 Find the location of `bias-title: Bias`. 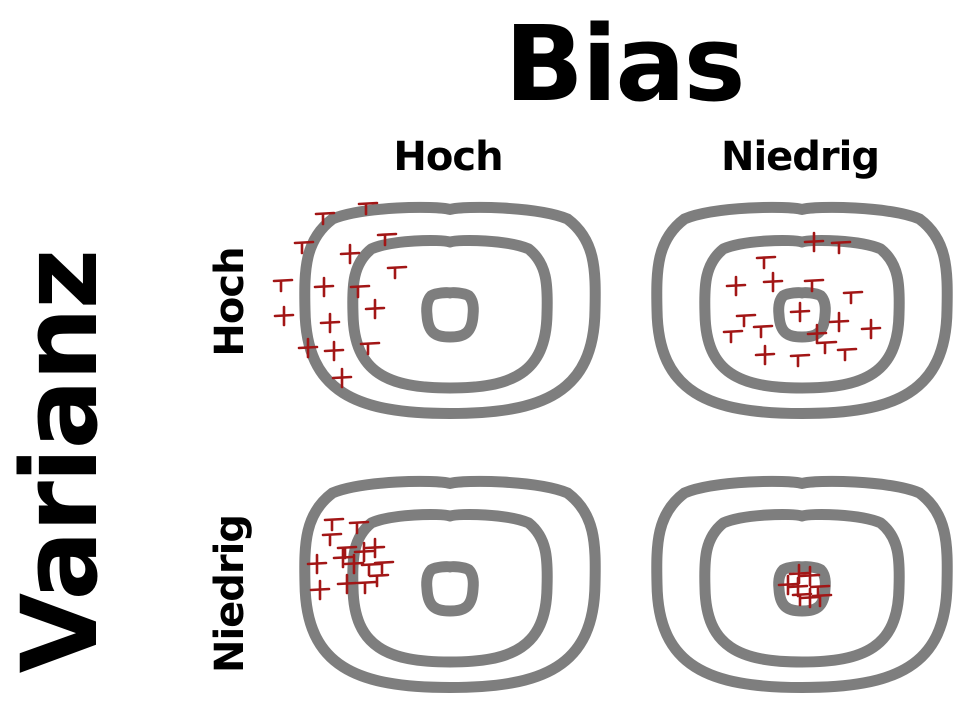

bias-title: Bias is located at coordinates (624, 64).